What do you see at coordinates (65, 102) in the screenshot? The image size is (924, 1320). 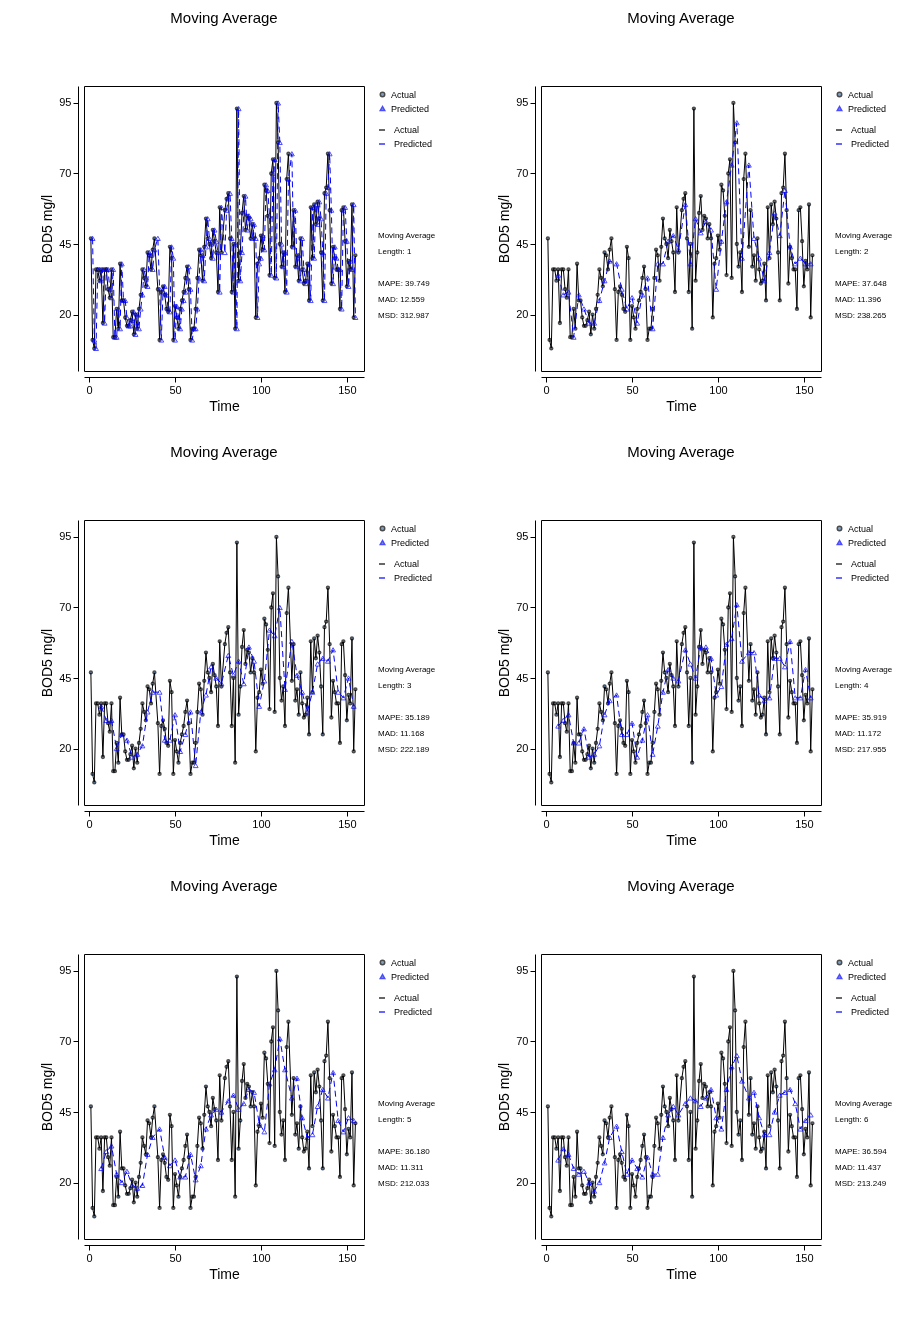 I see `y-tick-label: 95` at bounding box center [65, 102].